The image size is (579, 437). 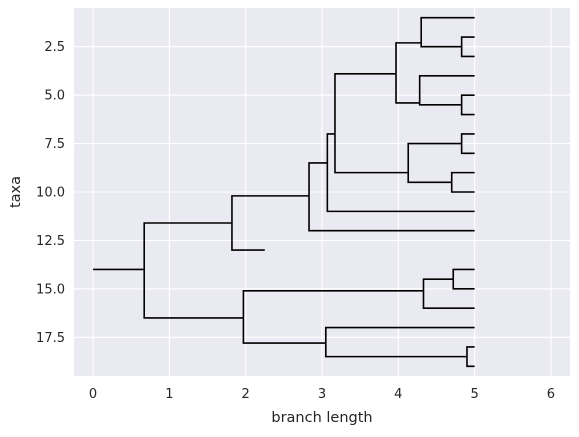 I want to click on y-tick-label: 7.5, so click(x=54, y=144).